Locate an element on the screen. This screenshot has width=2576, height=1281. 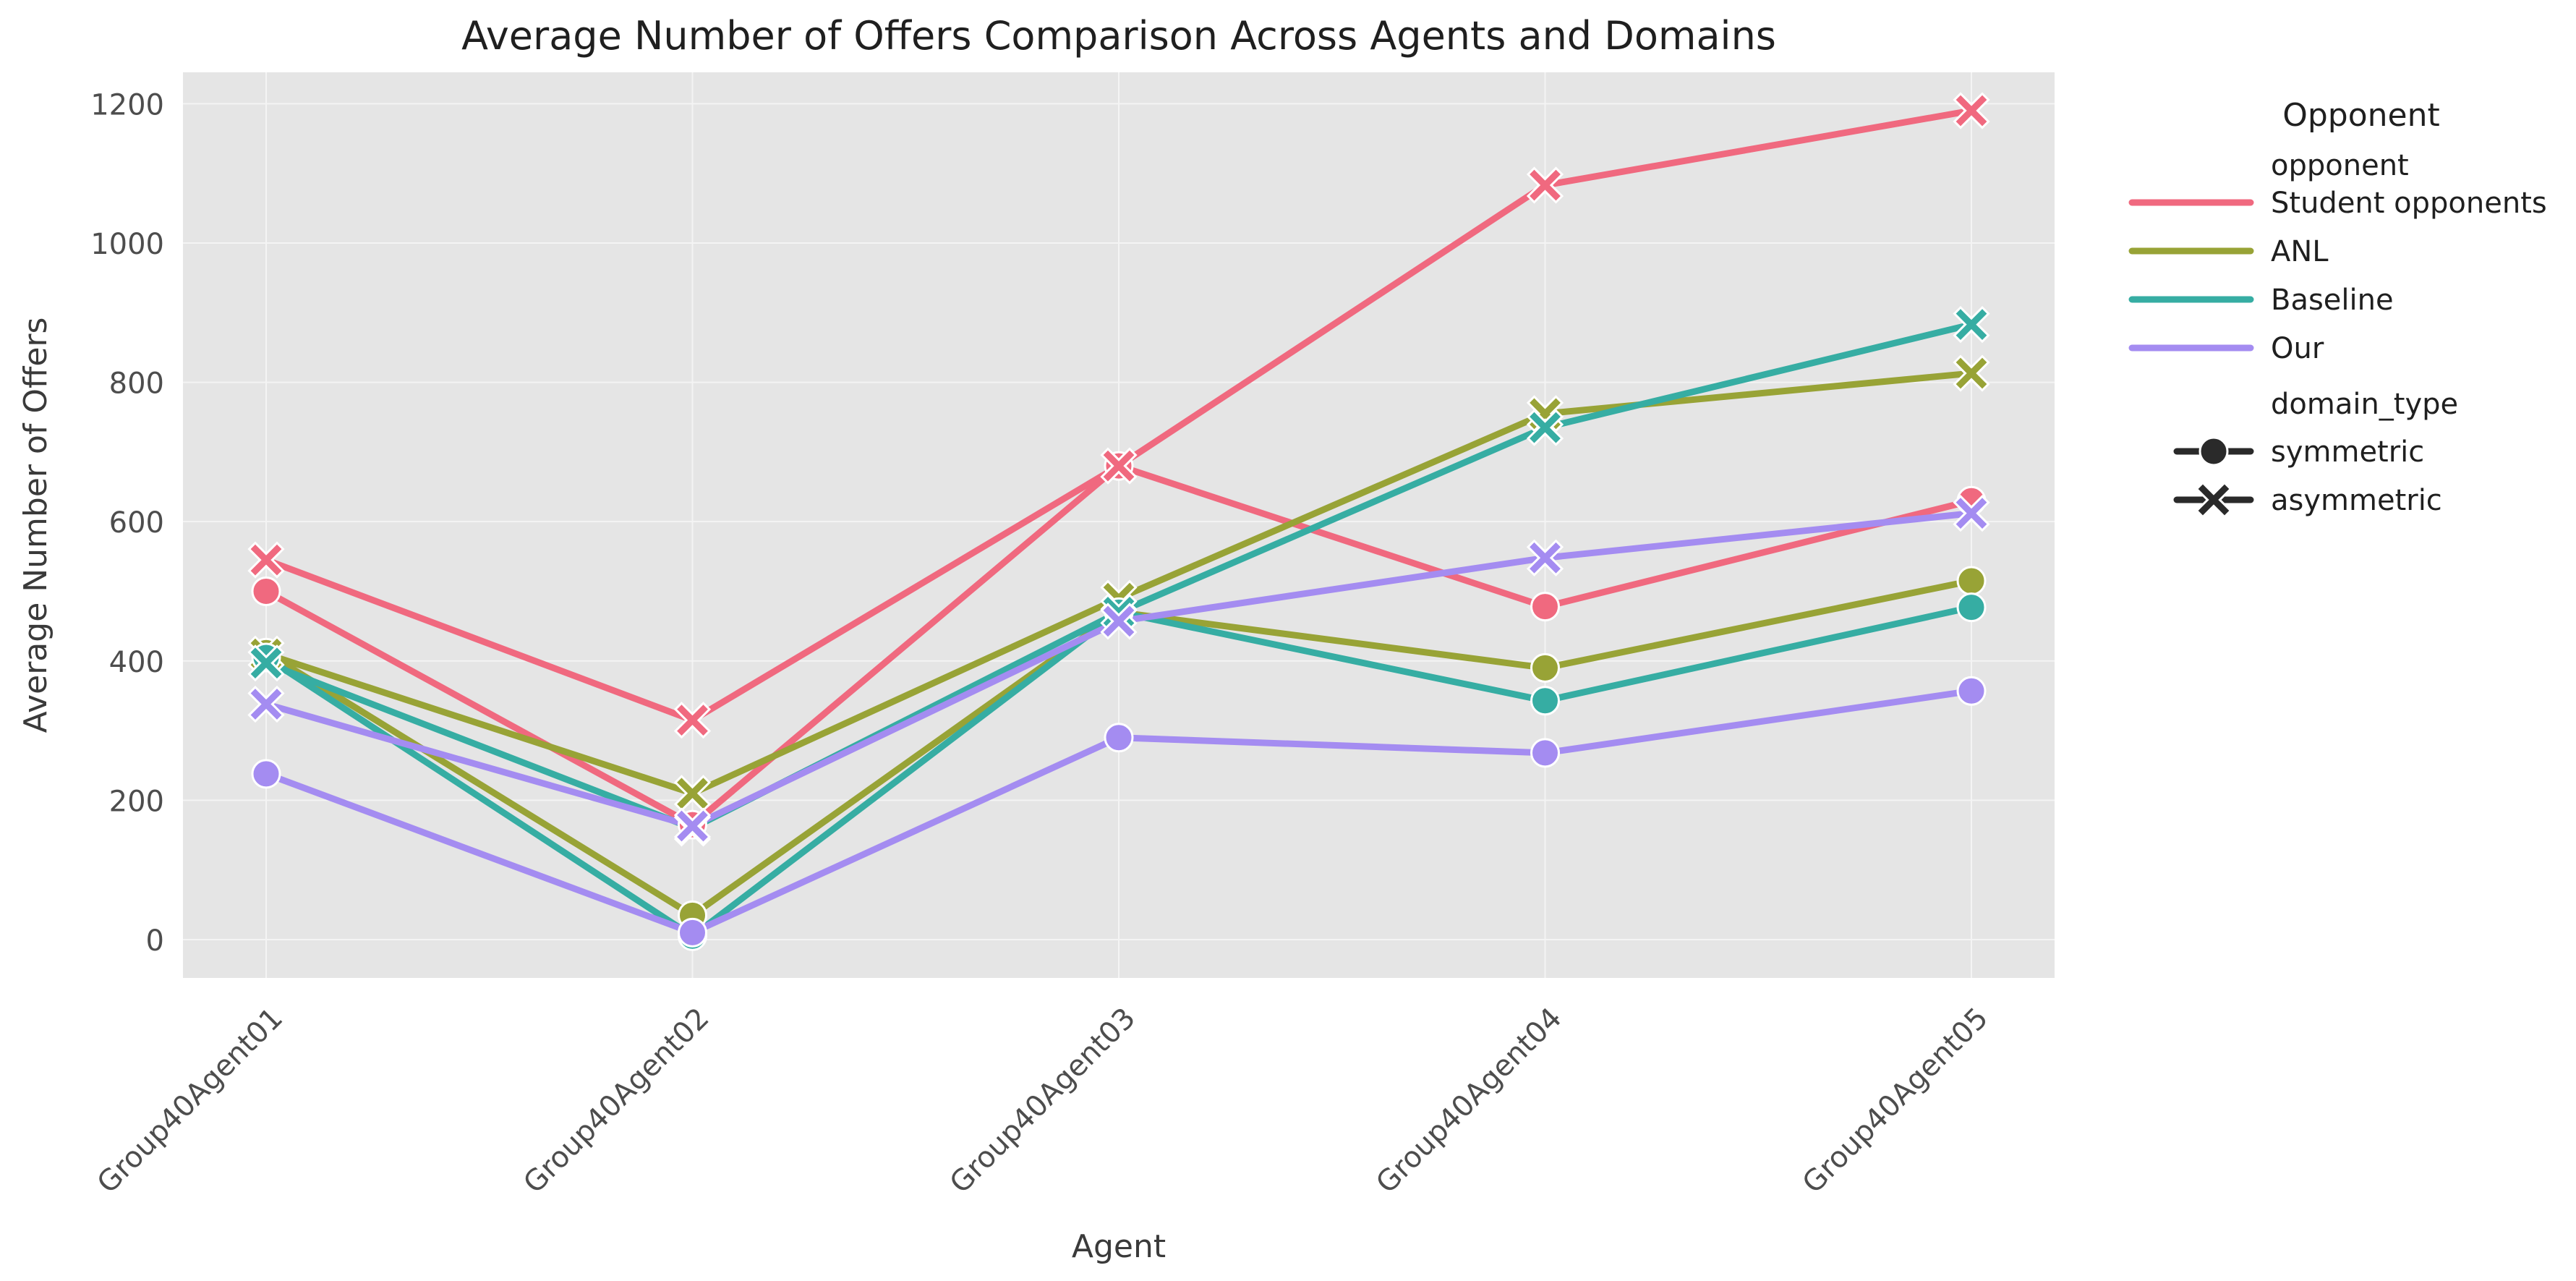
x-tick-label: Group40Agent04 is located at coordinates (1469, 1101).